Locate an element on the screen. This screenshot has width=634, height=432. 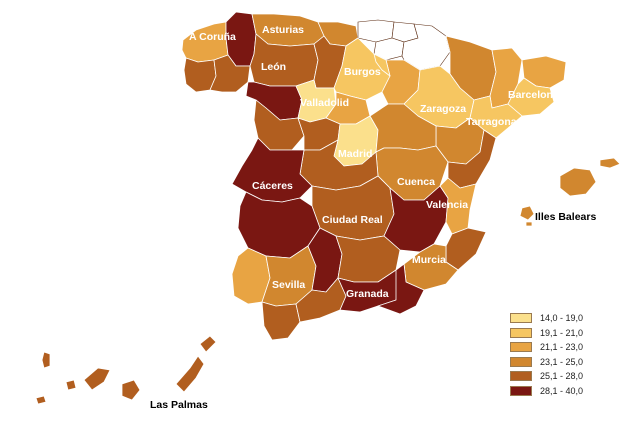
island-formentera is located at coordinates (529, 224).